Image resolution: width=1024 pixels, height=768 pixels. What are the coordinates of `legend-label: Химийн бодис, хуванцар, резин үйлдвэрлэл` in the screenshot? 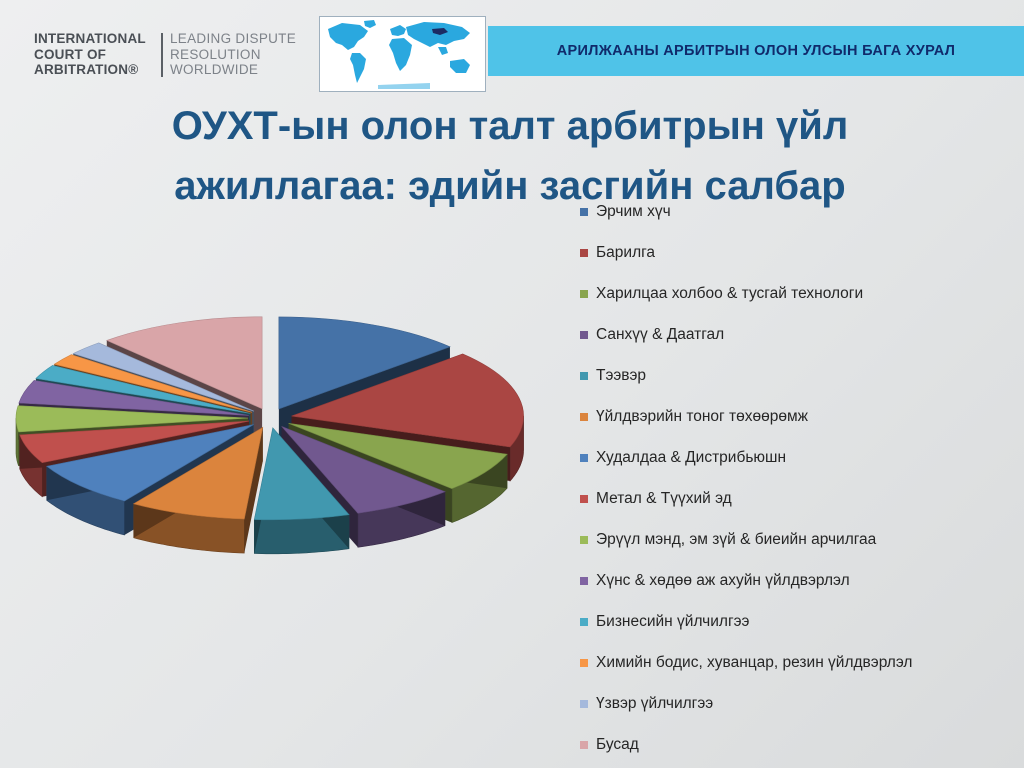 It's located at (754, 662).